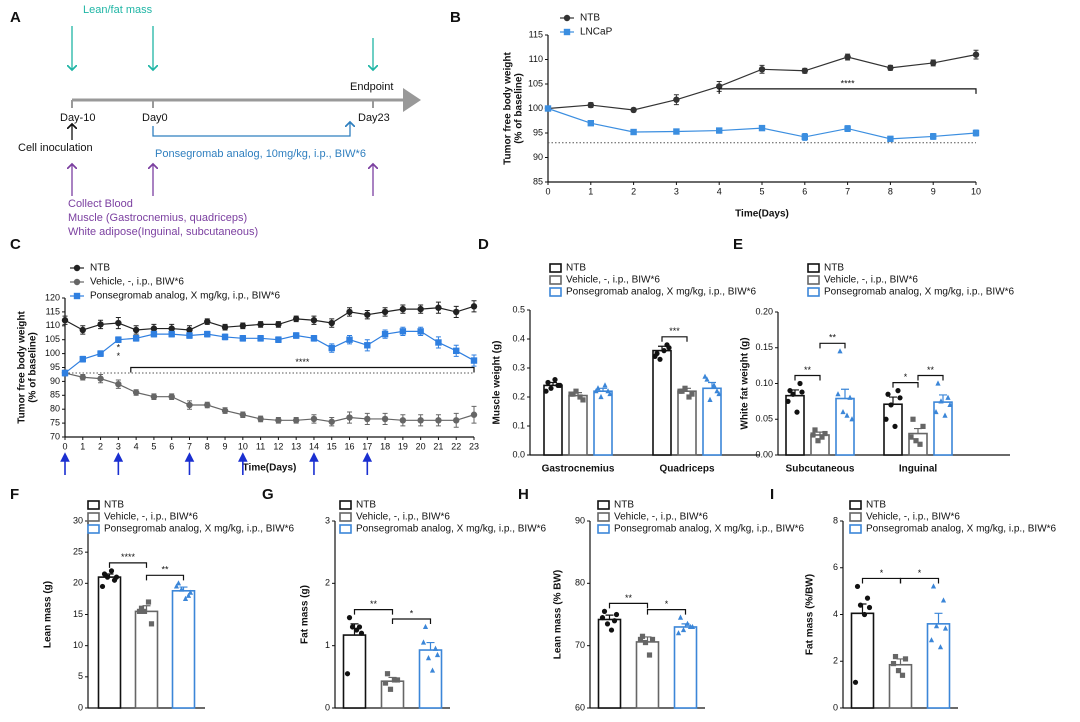 The image size is (1080, 722). I want to click on y-tick-label: 8, so click(835, 520).